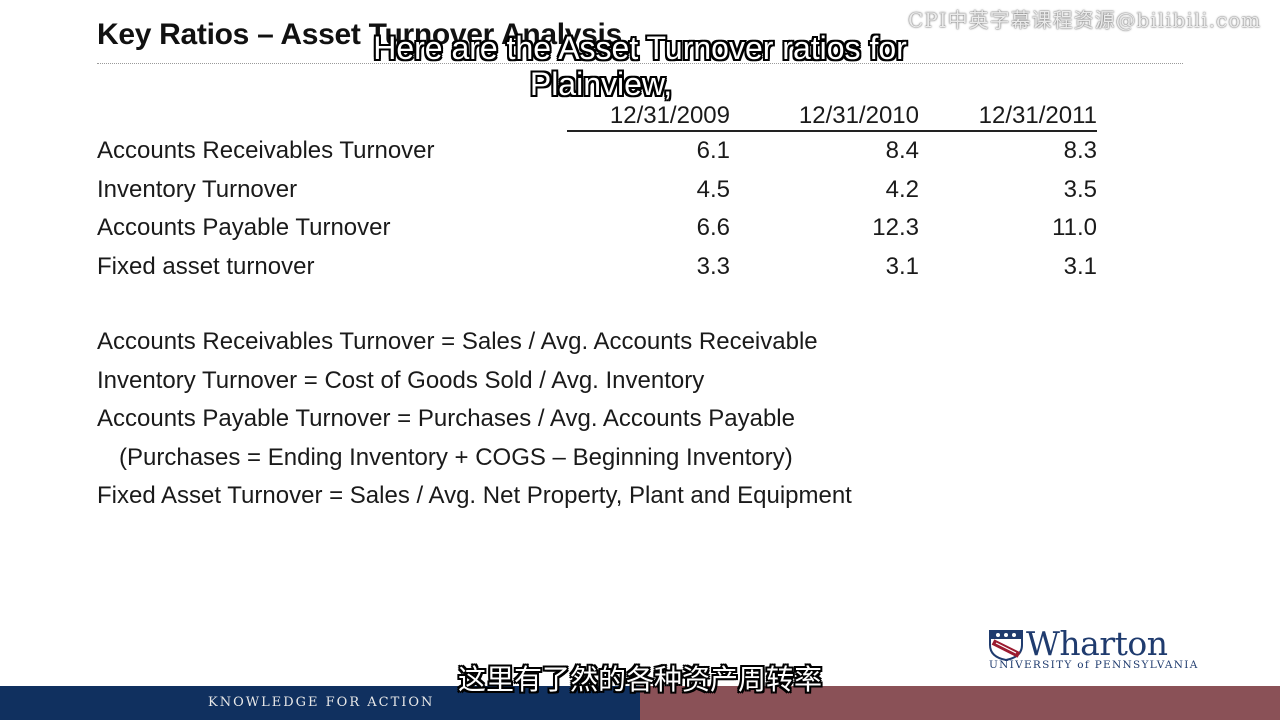  I want to click on row-value: 12.3, so click(895, 228).